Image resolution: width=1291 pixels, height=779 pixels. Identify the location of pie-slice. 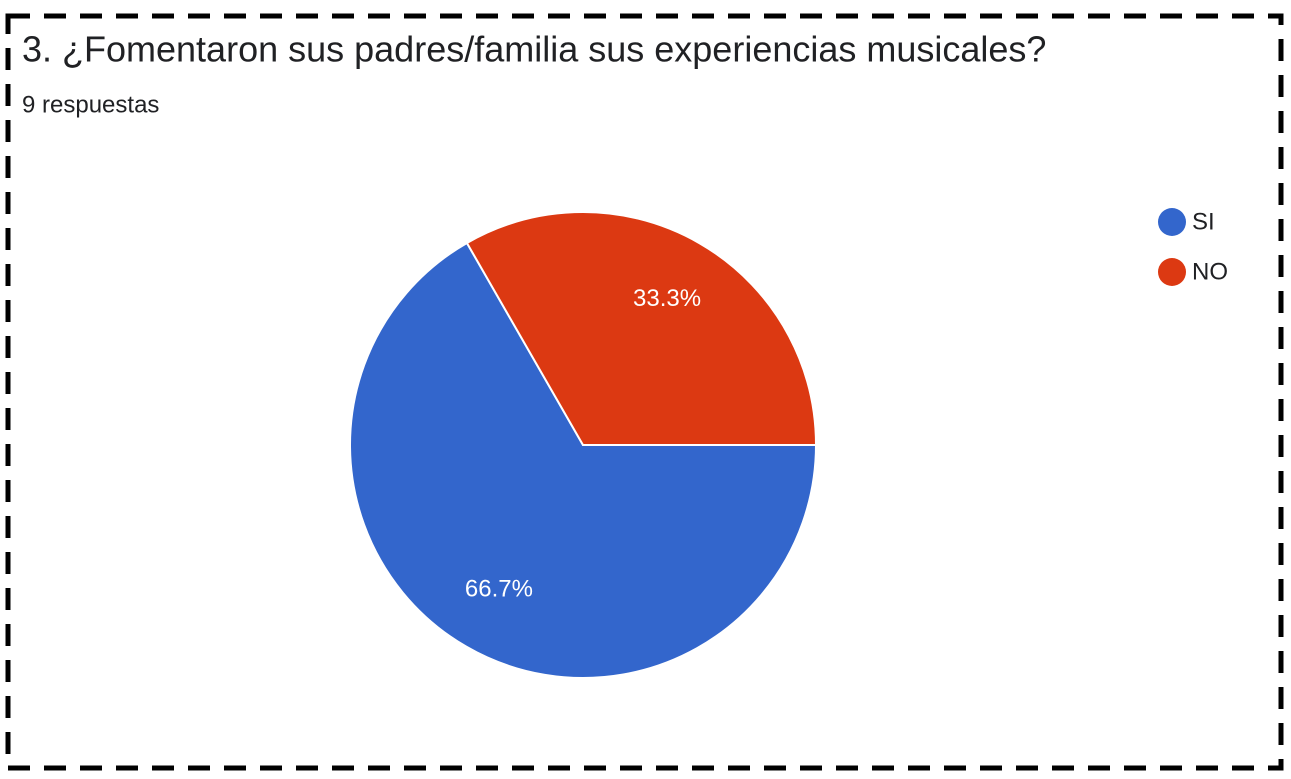
(641, 328).